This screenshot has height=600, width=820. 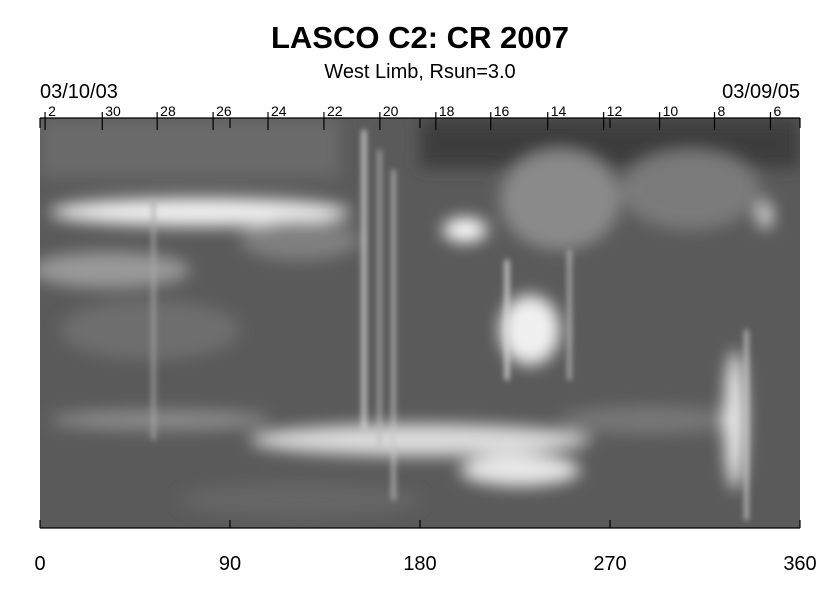 What do you see at coordinates (168, 111) in the screenshot?
I see `top-tick-label: 28` at bounding box center [168, 111].